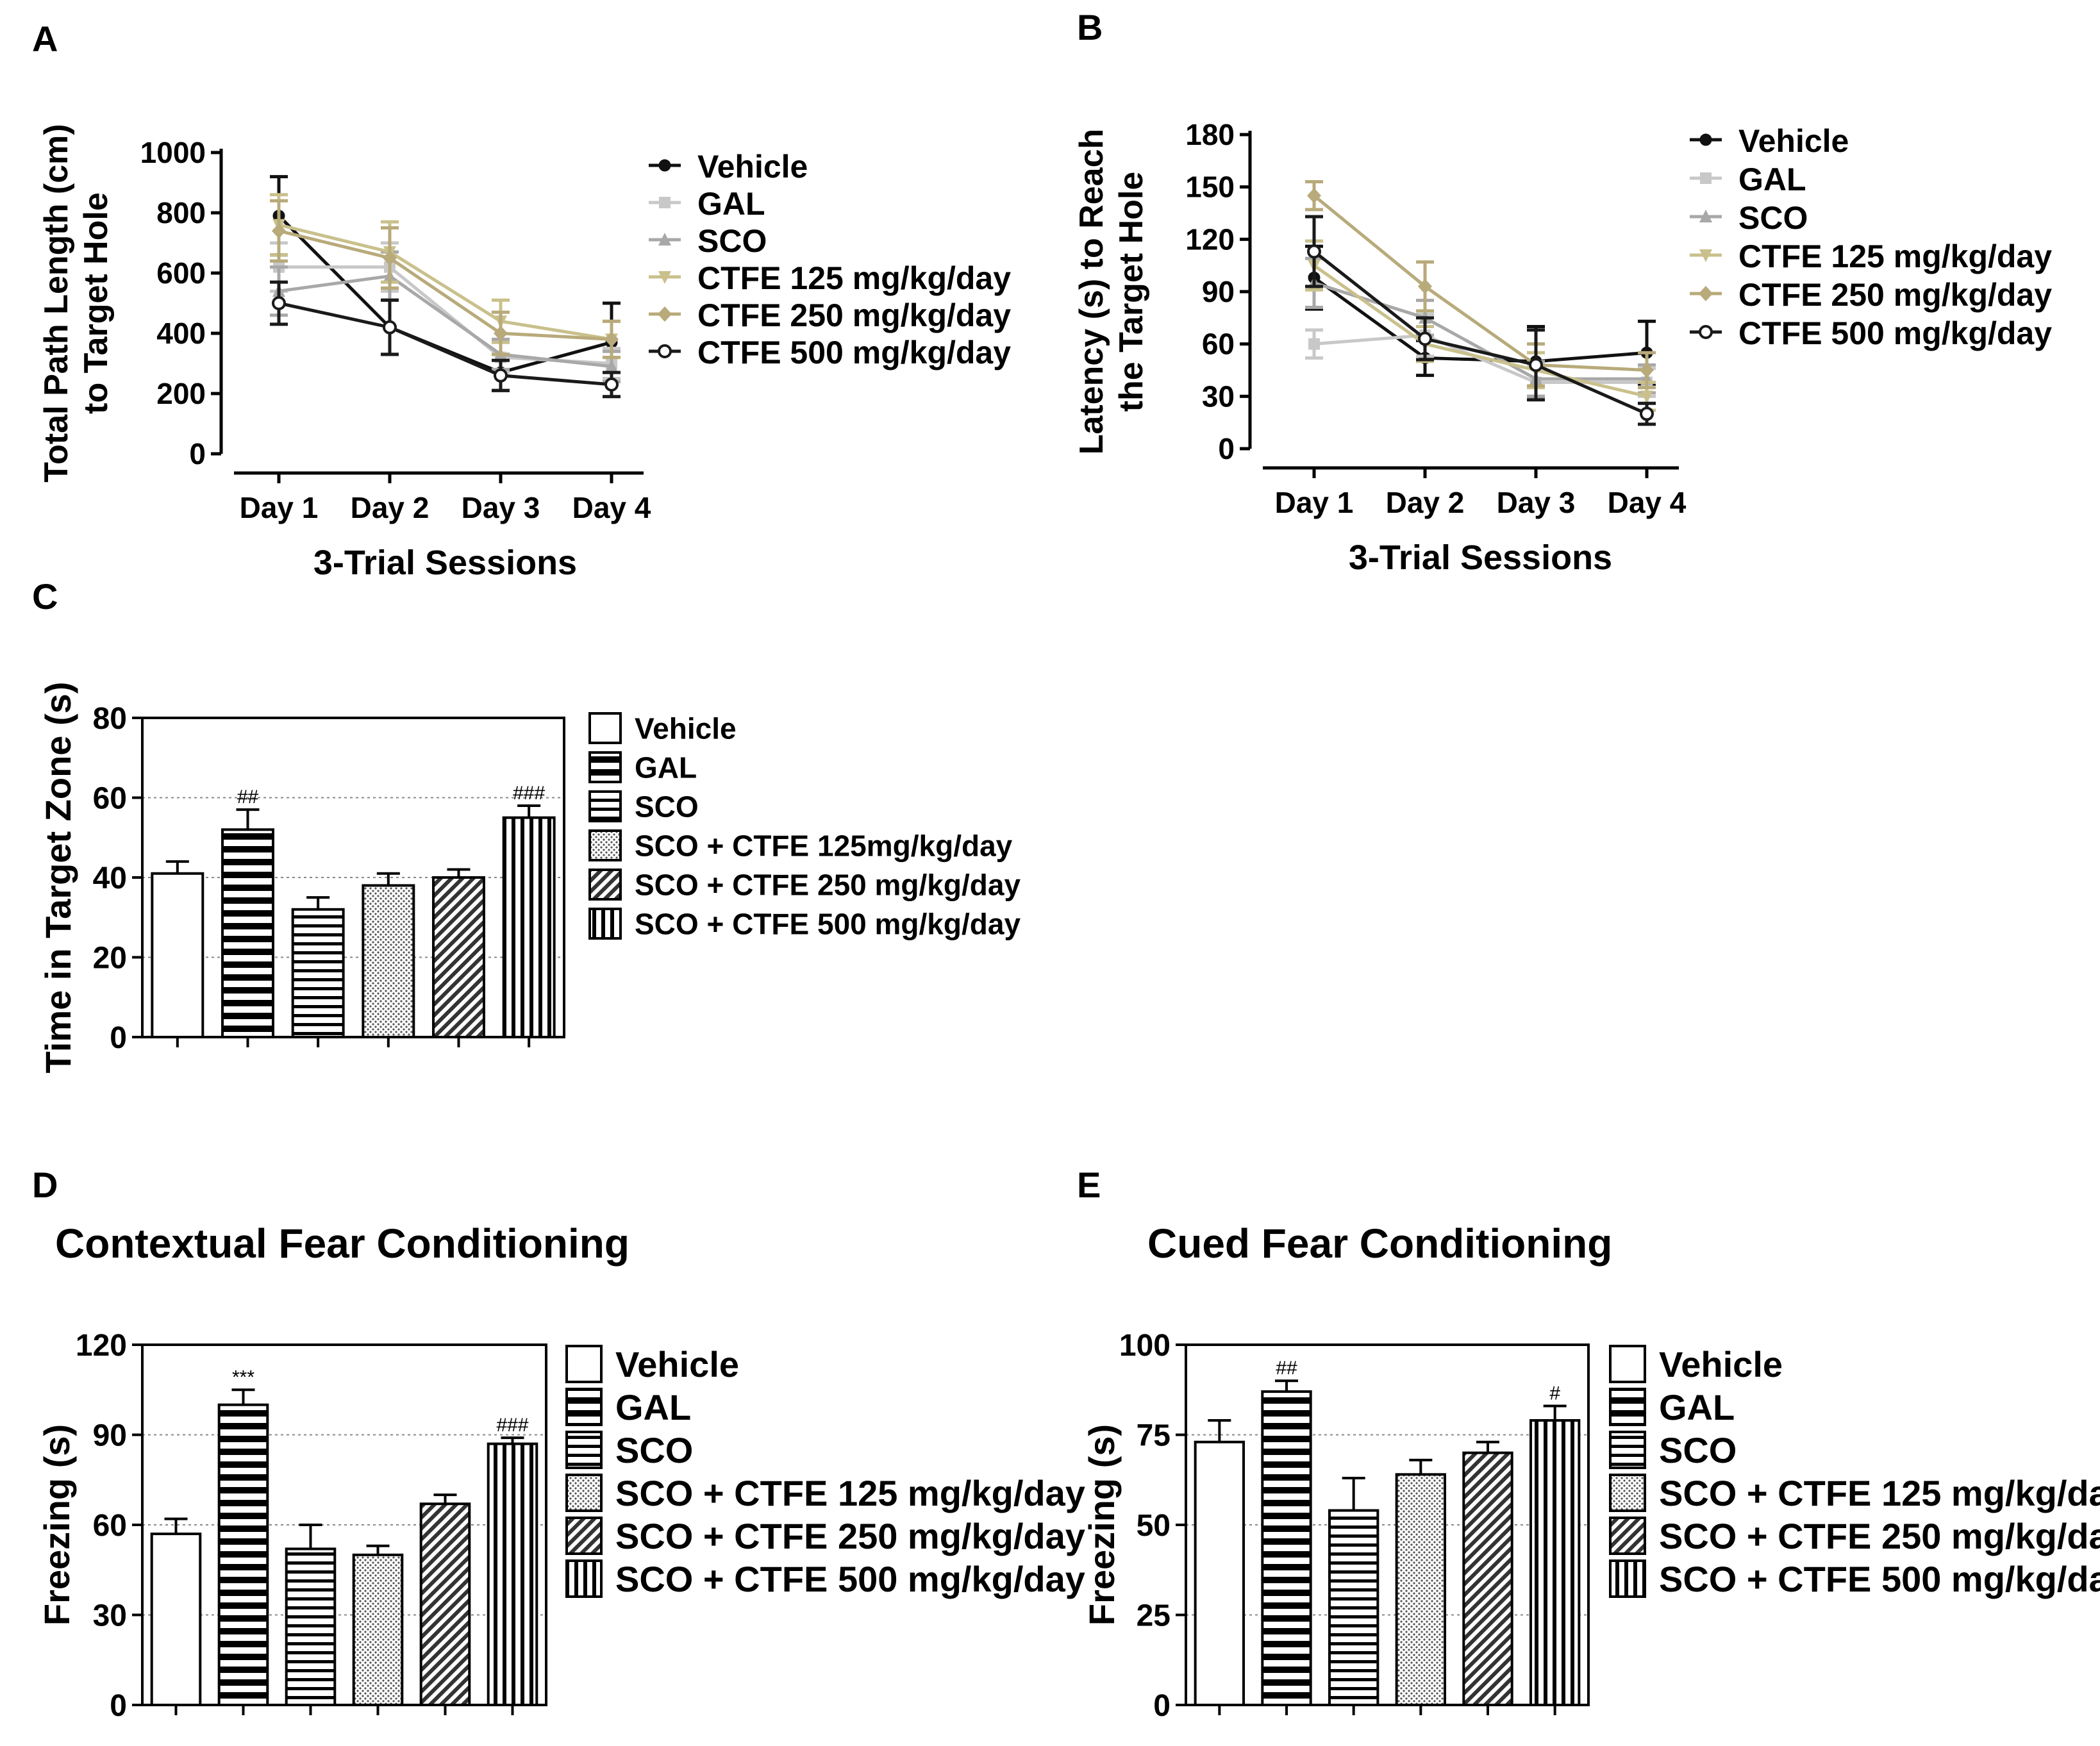  I want to click on legend-label: CTFE 250 mg/kg/day, so click(854, 315).